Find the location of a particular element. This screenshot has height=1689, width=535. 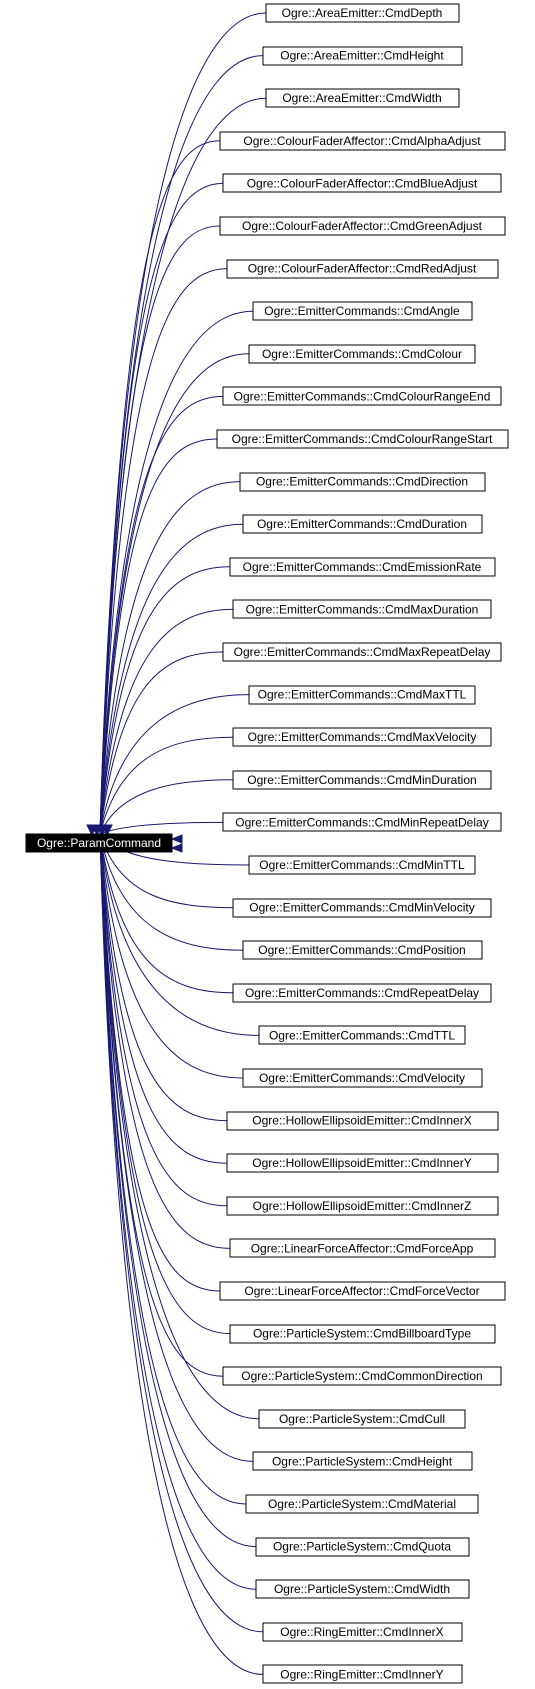

derived-class-label: Ogre::EmitterCommands::CmdPosition is located at coordinates (361, 950).